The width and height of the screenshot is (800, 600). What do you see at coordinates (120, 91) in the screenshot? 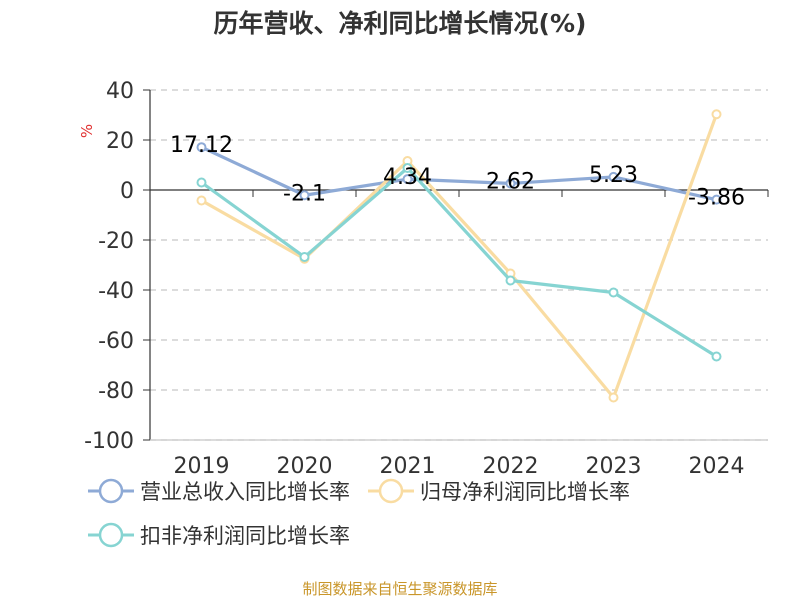
I see `y-tick-label: 40` at bounding box center [120, 91].